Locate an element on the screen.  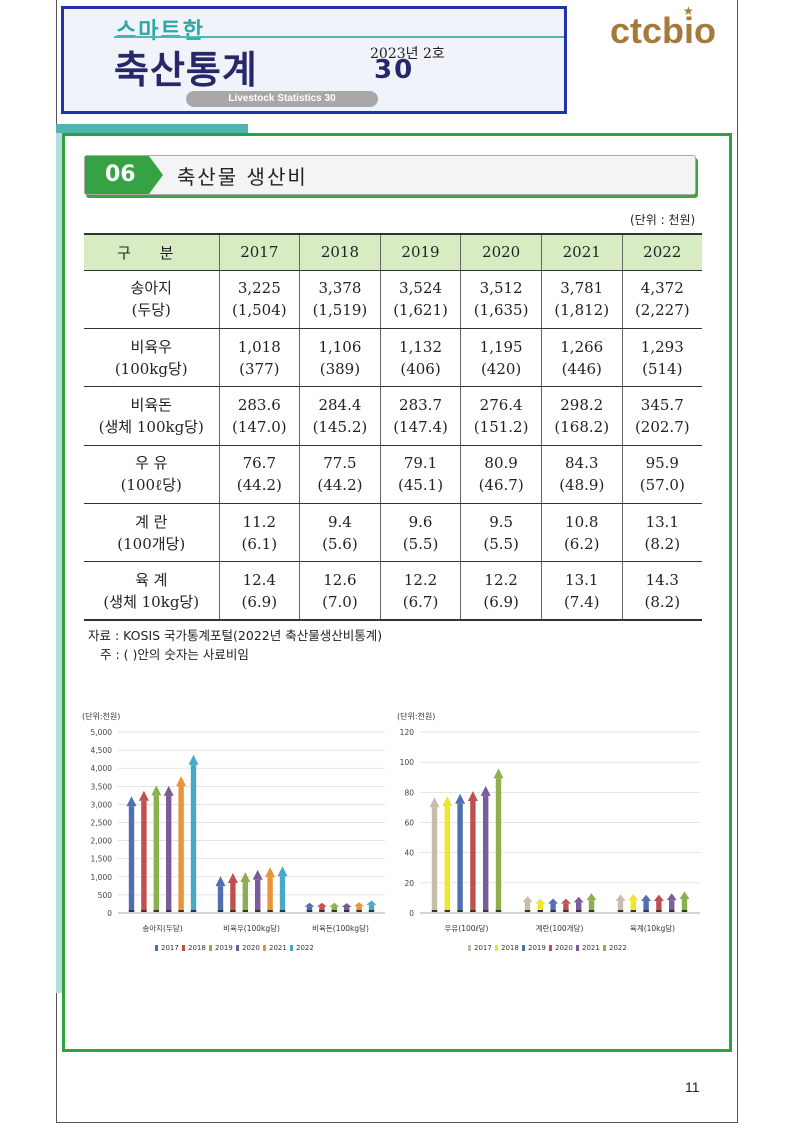
feed-cost-value: (514) is located at coordinates (662, 368).